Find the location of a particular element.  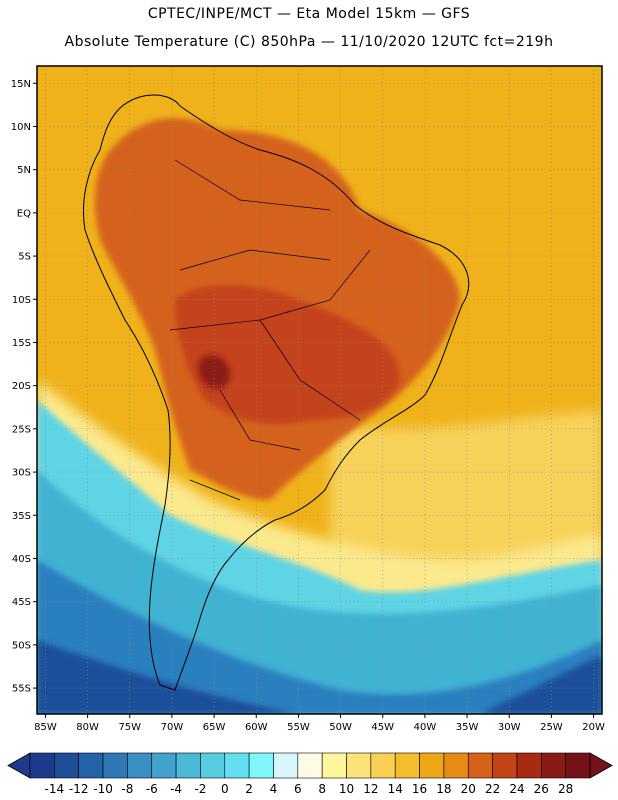

lat-tick-label: 5N is located at coordinates (24, 170).